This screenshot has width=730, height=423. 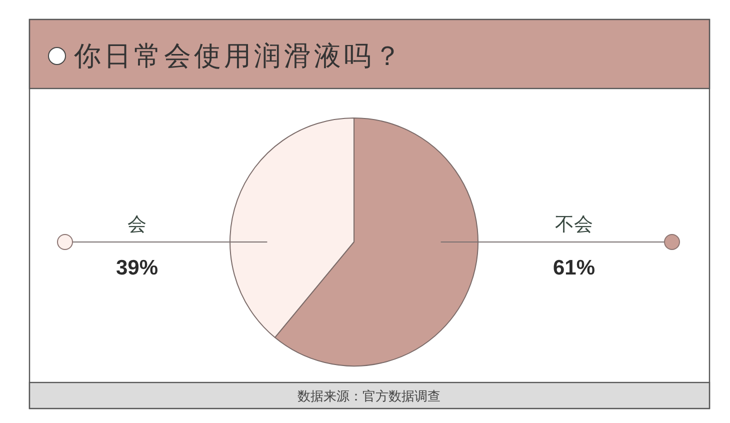 I want to click on value-label: 61%, so click(x=574, y=268).